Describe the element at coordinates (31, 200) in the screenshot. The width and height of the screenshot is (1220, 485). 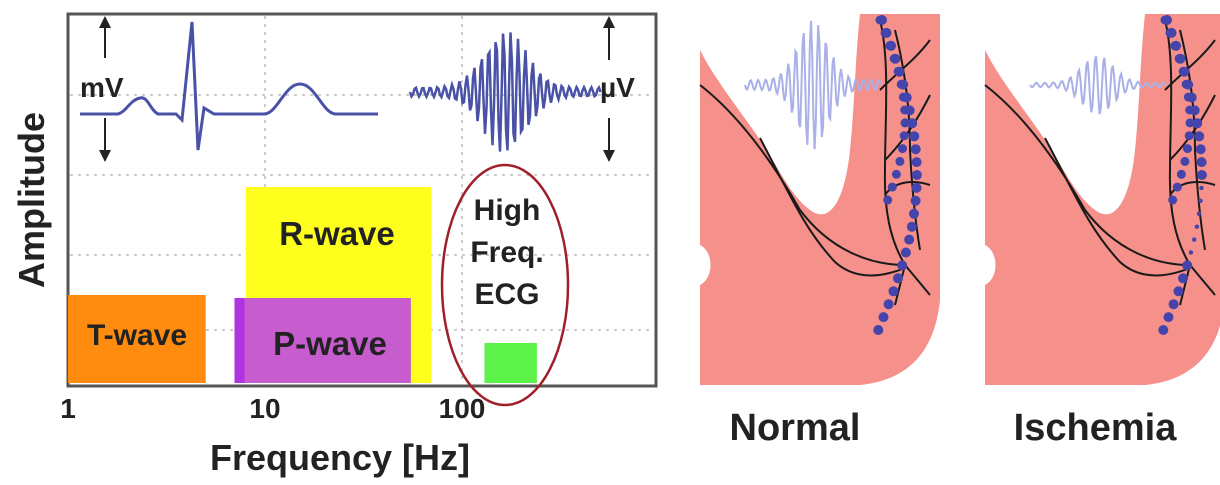
I see `y-axis-label: Amplitude` at that location.